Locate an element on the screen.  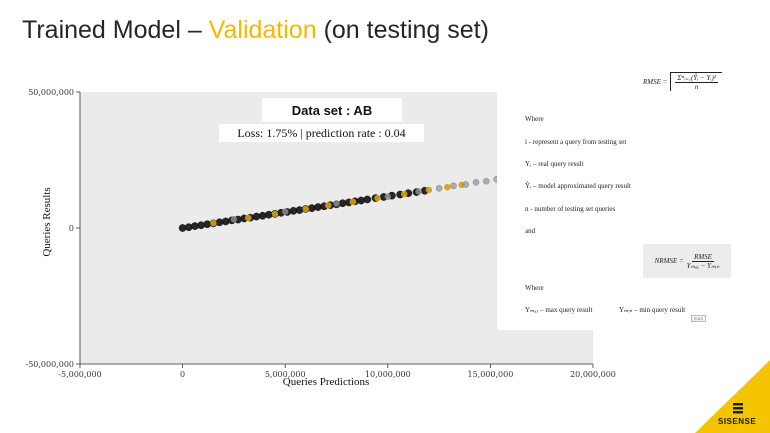
ymax-description: Yₘₐₓ – max query result is located at coordinates (559, 310).